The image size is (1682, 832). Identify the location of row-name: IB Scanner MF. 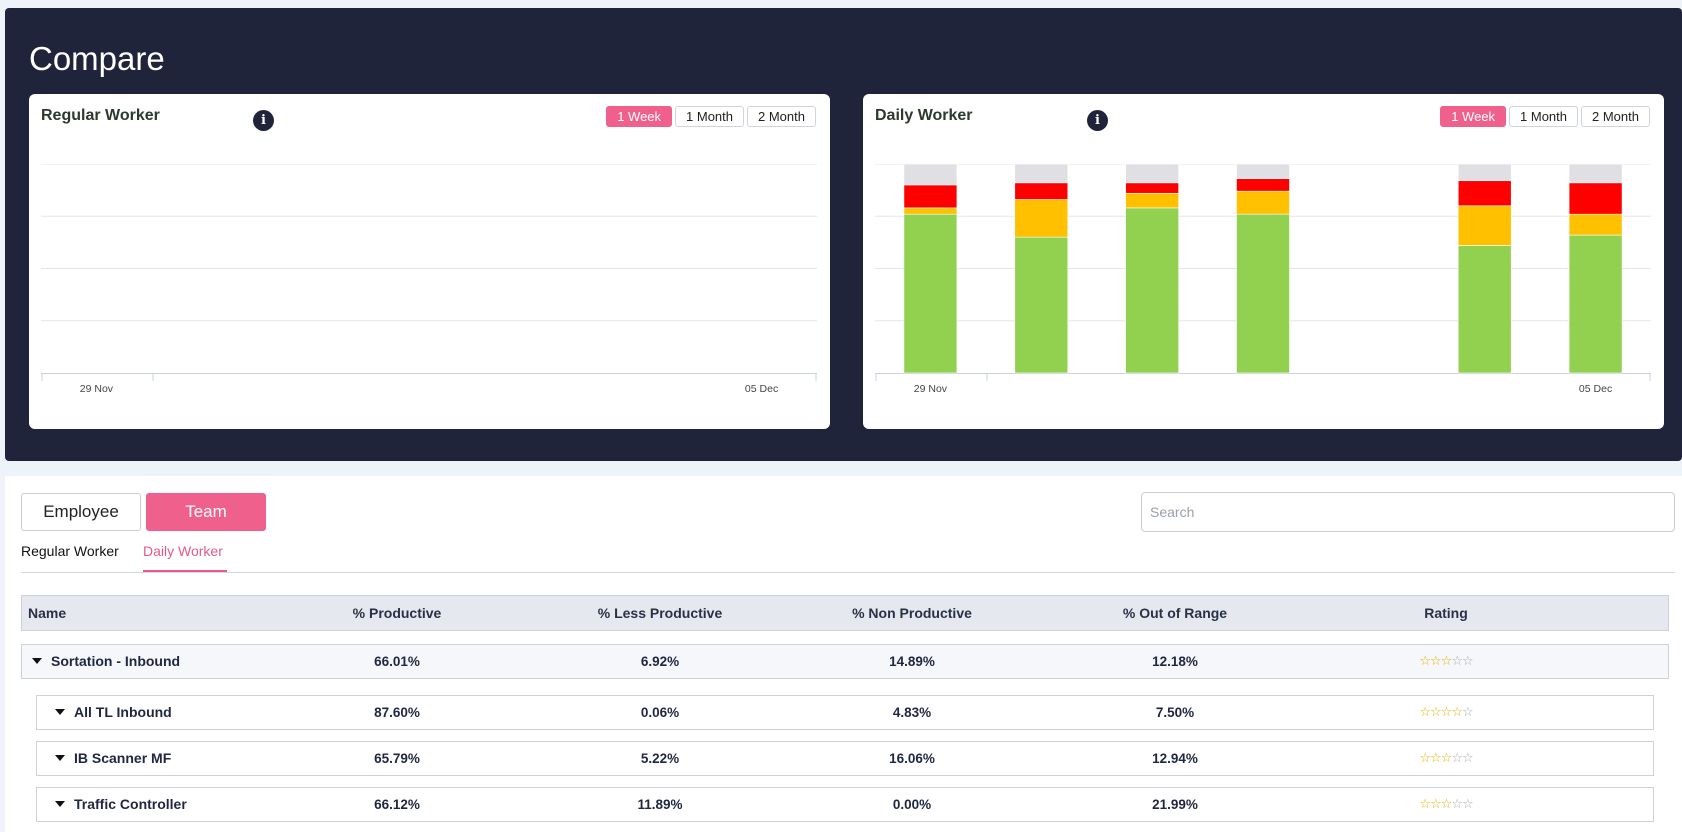
(185, 758).